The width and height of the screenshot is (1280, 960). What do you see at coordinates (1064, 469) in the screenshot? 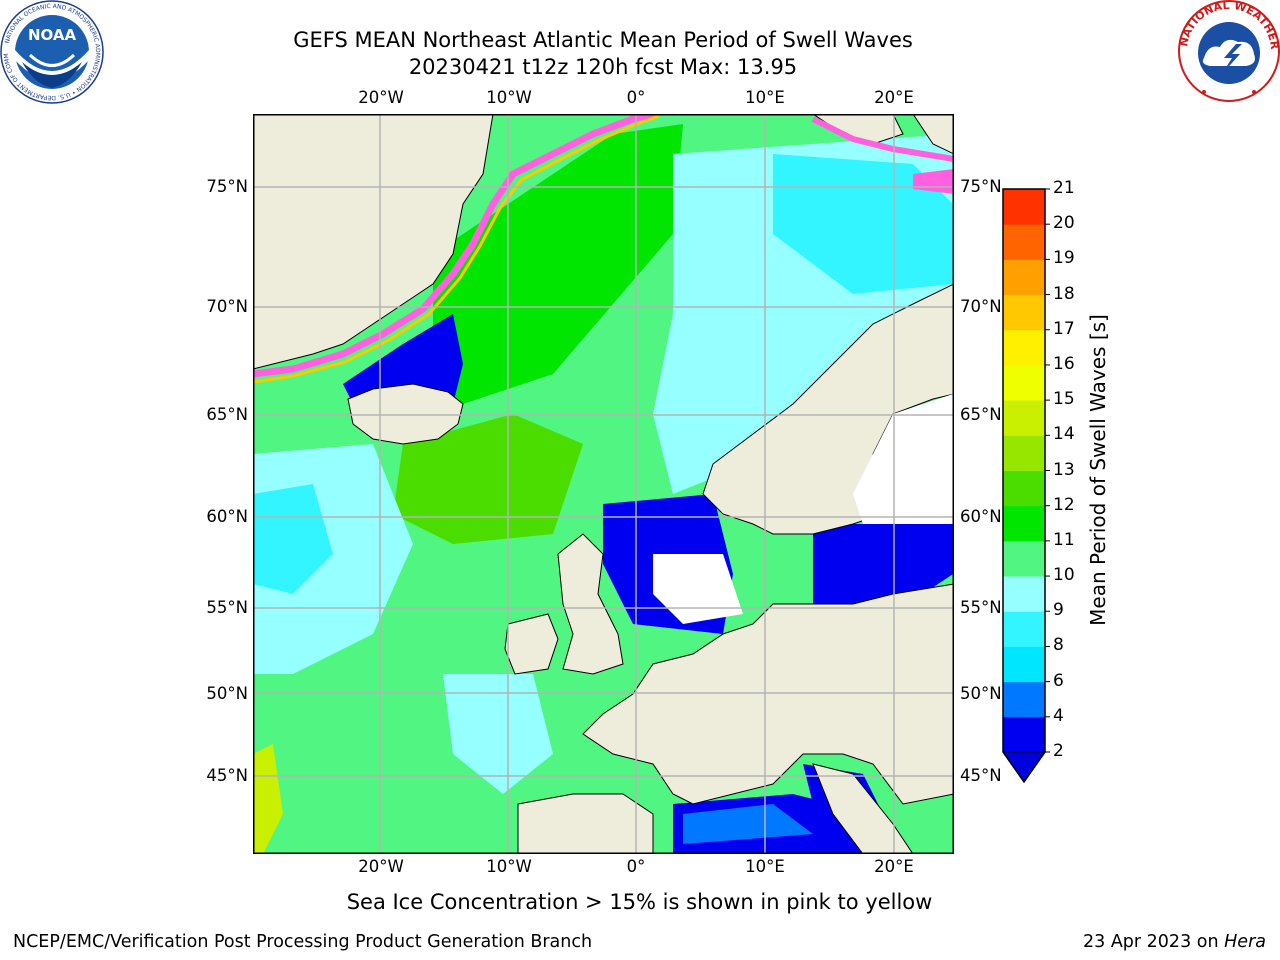
I see `colorbar-tick-label: 13` at bounding box center [1064, 469].